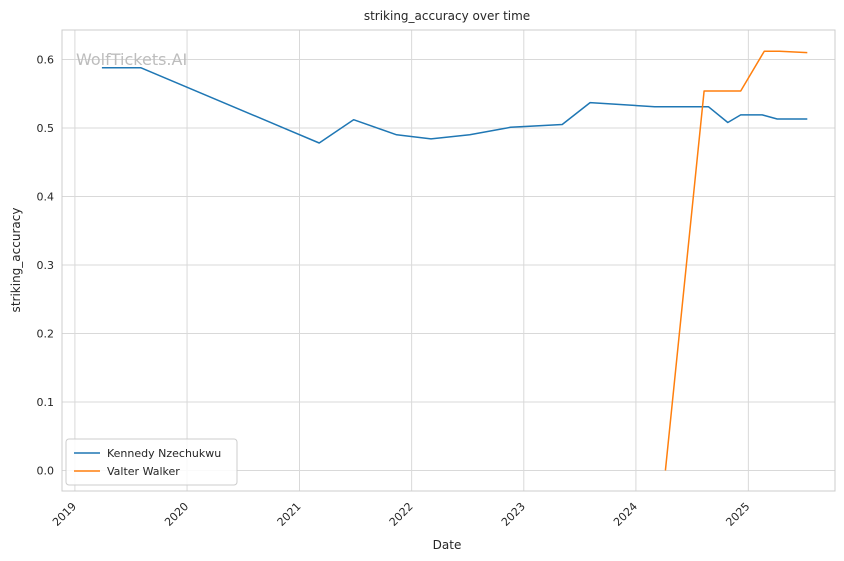  What do you see at coordinates (46, 196) in the screenshot?
I see `y-tick-label: 0.4` at bounding box center [46, 196].